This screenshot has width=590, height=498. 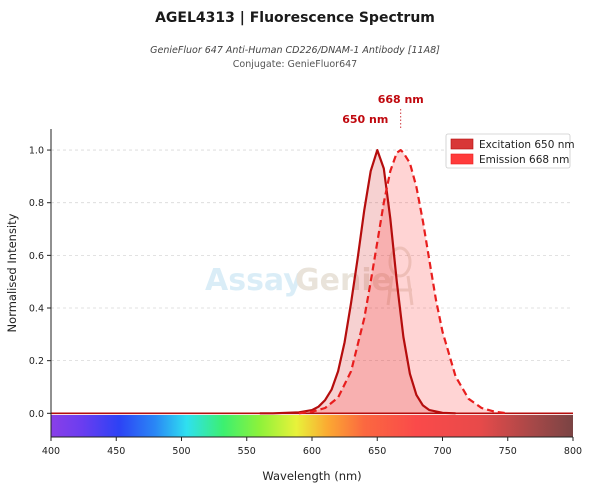 What do you see at coordinates (527, 145) in the screenshot?
I see `legend-label-0: Excitation 650 nm` at bounding box center [527, 145].